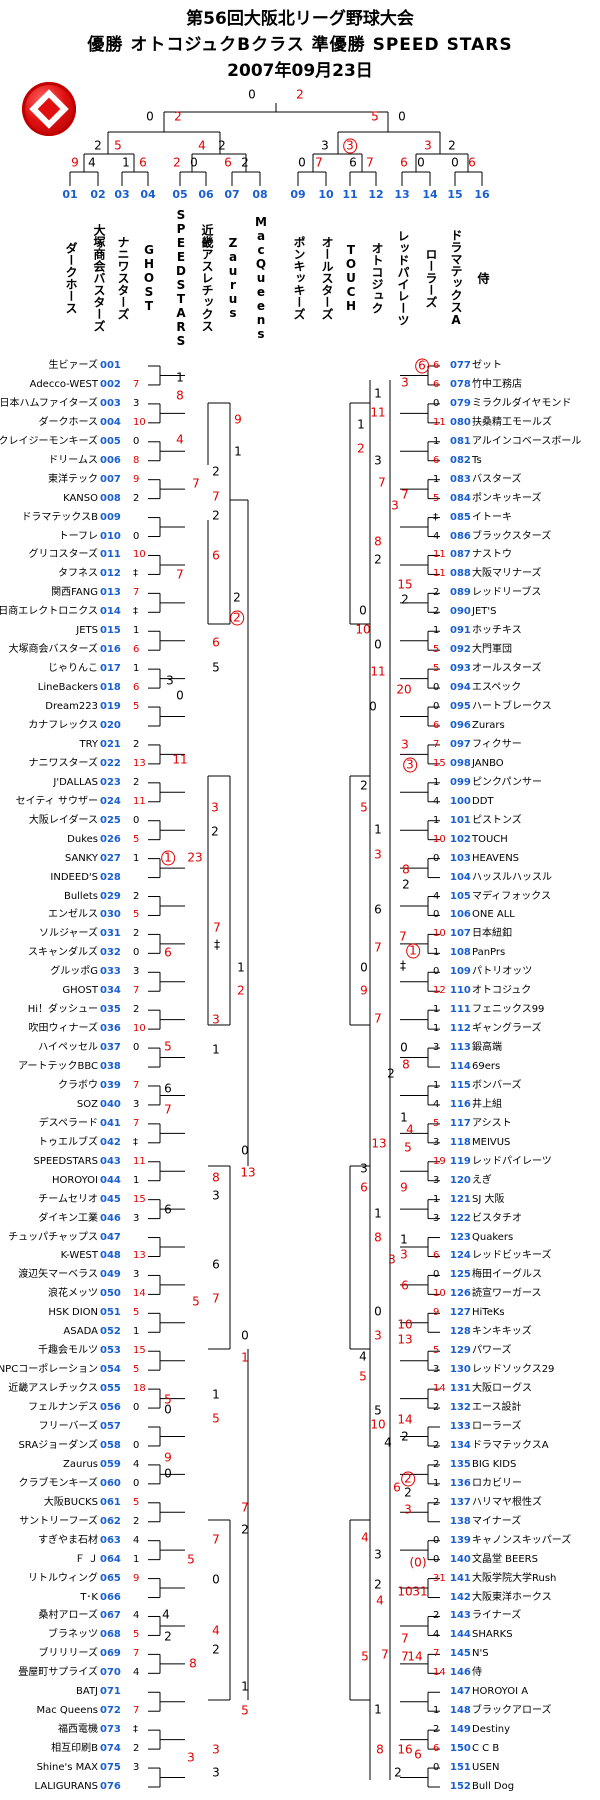  Describe the element at coordinates (75, 1275) in the screenshot. I see `list-item: 渡辺矢マーベラス 049 3` at that location.